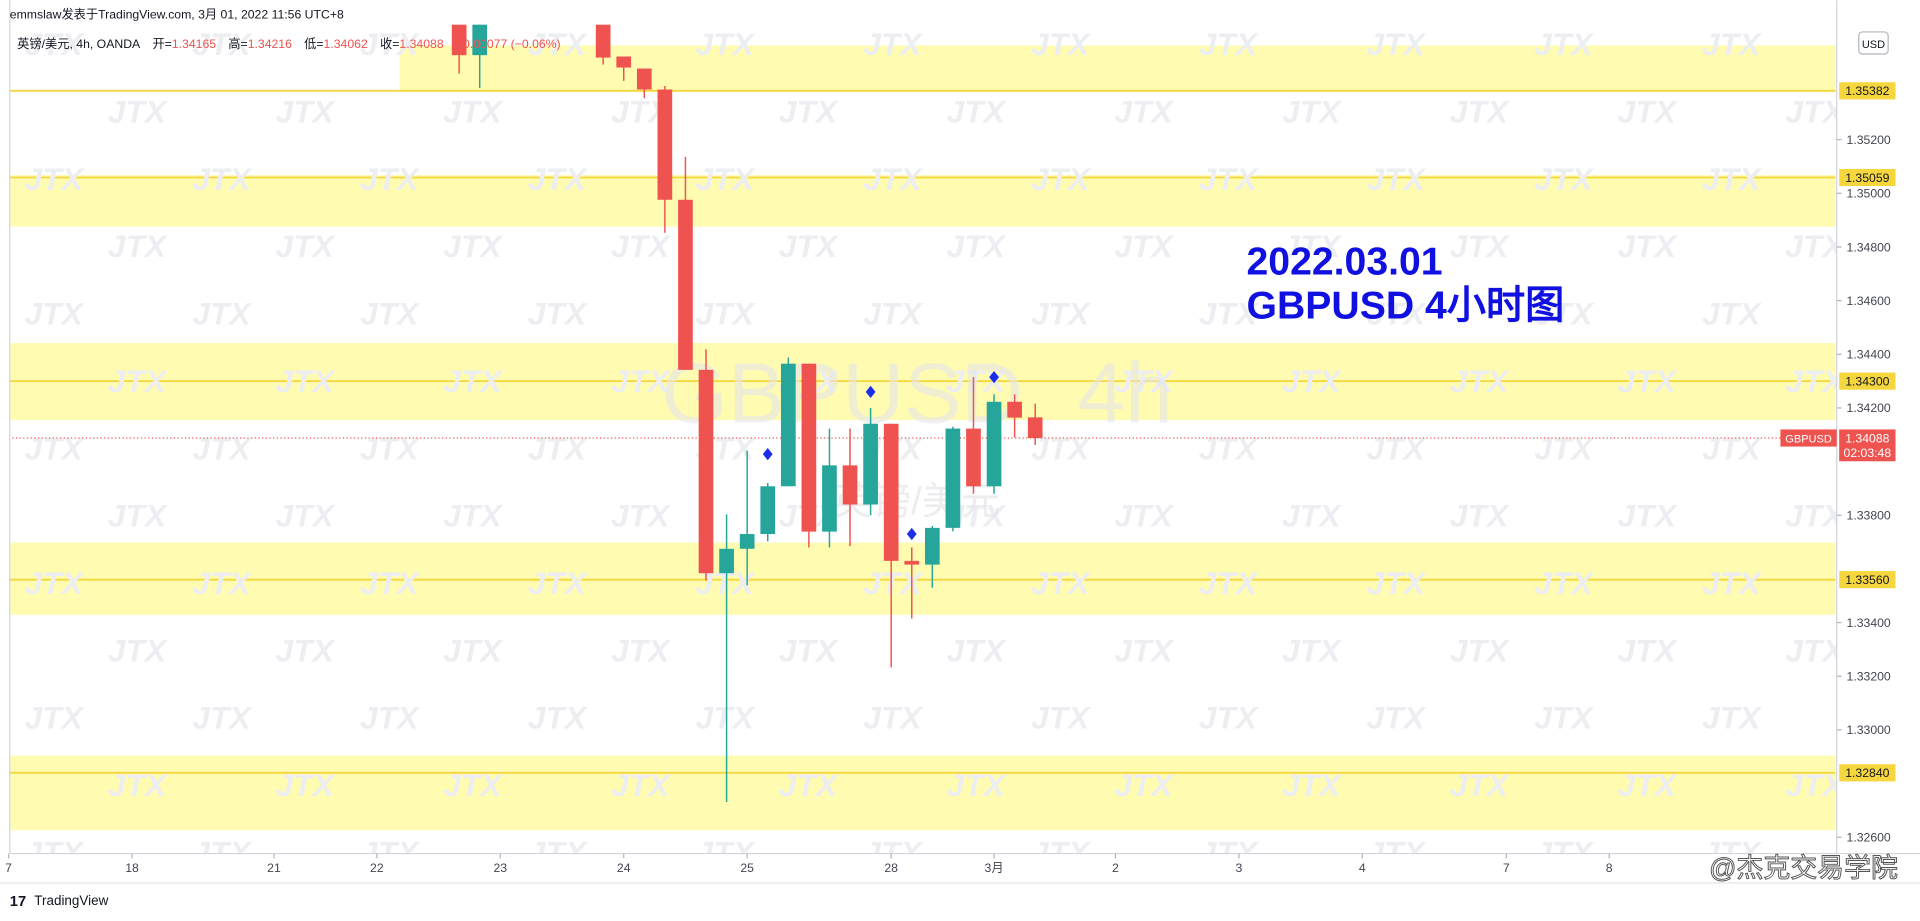 This screenshot has width=1920, height=921. I want to click on legend-gap, so click(298, 44).